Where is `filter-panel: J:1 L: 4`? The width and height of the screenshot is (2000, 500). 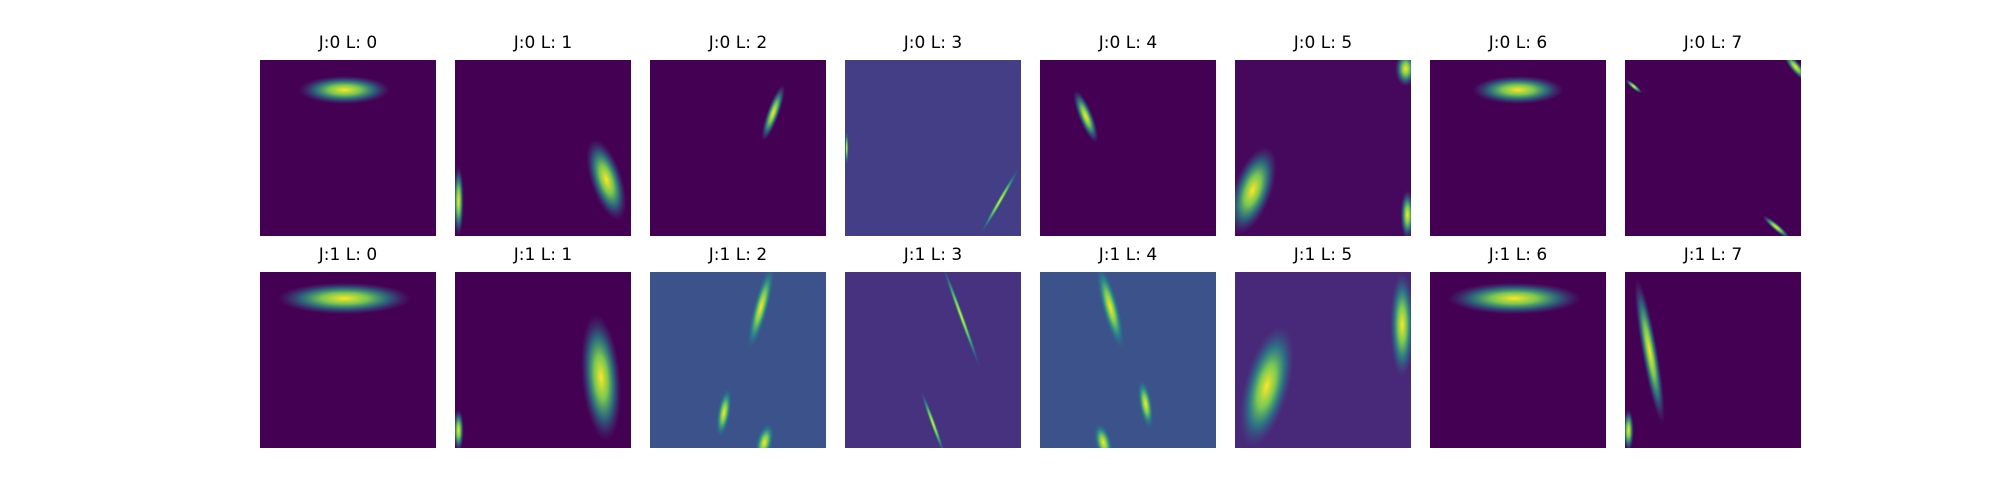 filter-panel: J:1 L: 4 is located at coordinates (1128, 346).